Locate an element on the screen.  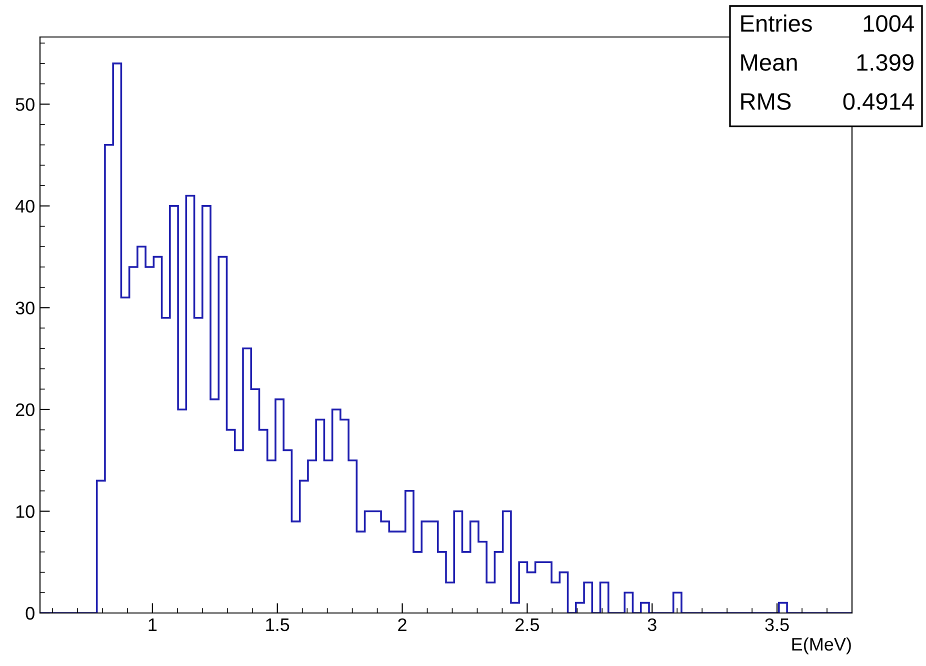
annotation: 0.4914 is located at coordinates (878, 101).